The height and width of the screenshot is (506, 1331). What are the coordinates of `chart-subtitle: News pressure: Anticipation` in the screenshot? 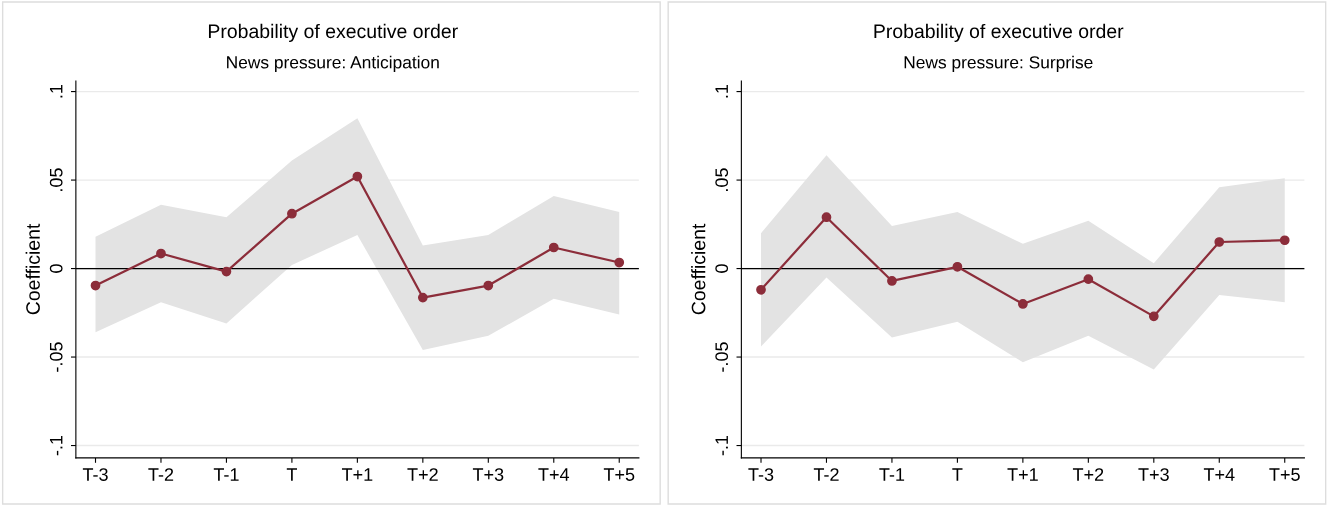 It's located at (333, 63).